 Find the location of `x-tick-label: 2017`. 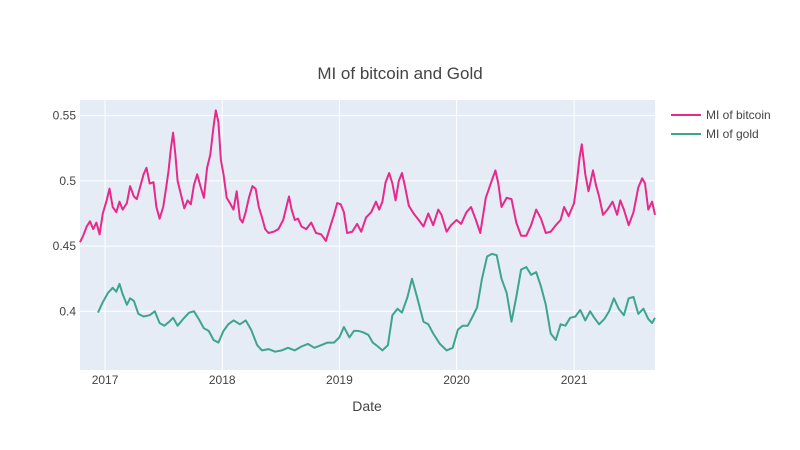

x-tick-label: 2017 is located at coordinates (105, 380).